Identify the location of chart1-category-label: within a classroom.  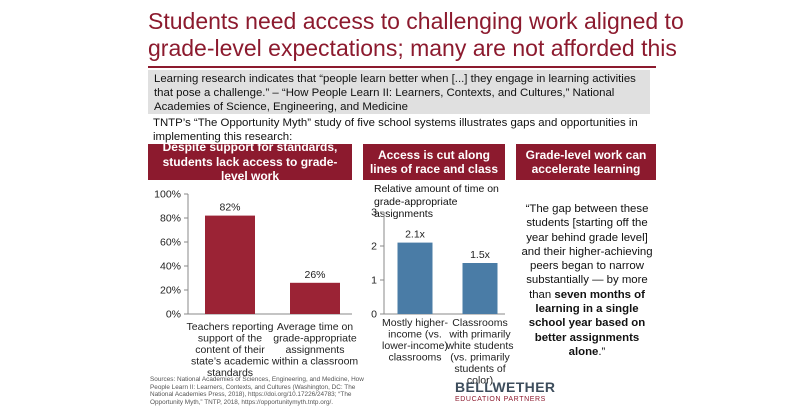
(315, 362).